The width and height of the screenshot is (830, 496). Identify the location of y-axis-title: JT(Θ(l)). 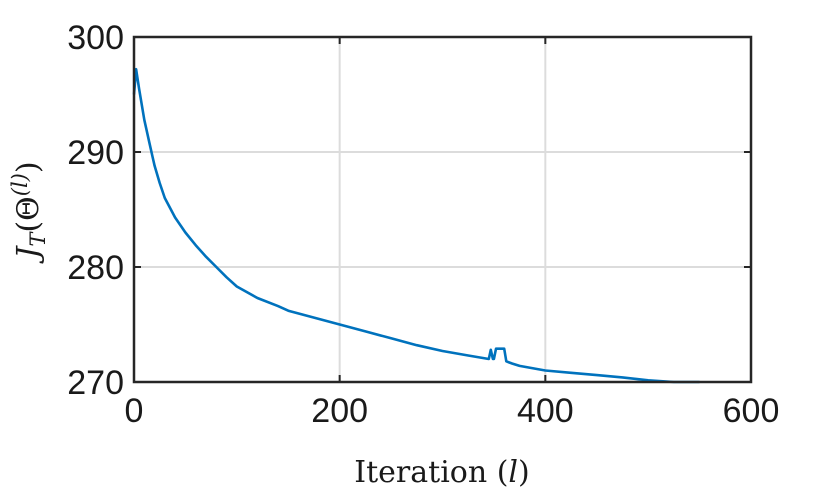
(29, 212).